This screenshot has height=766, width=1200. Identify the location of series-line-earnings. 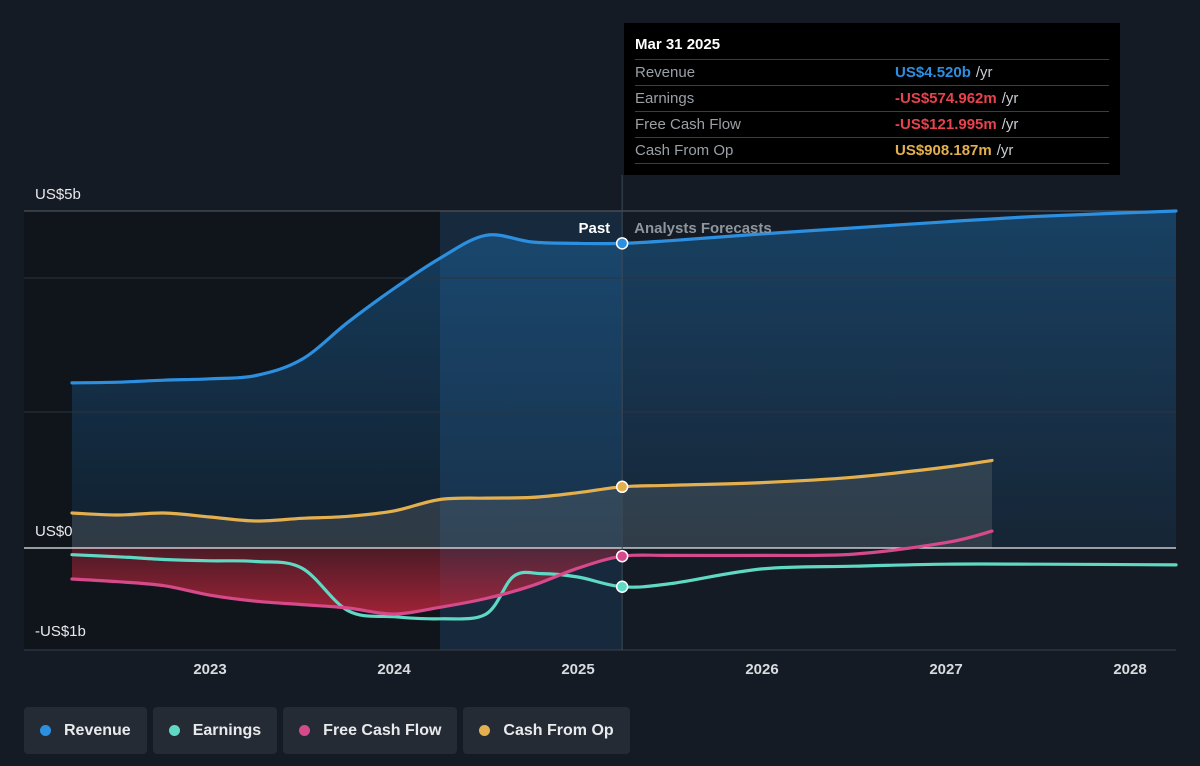
(624, 587).